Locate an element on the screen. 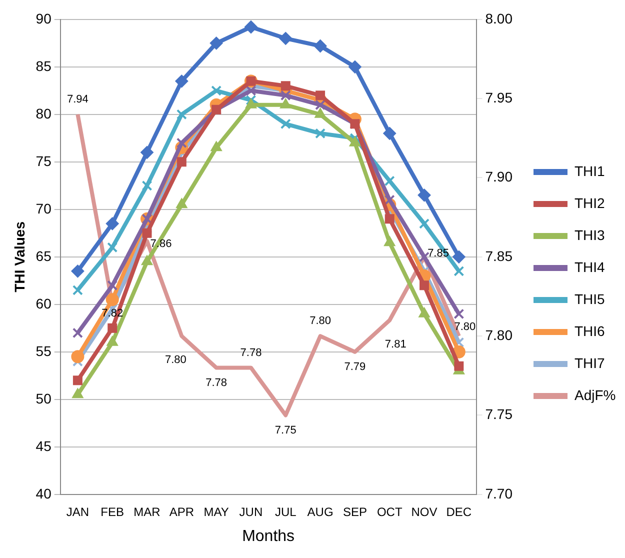  legend-label: THI3 is located at coordinates (590, 234).